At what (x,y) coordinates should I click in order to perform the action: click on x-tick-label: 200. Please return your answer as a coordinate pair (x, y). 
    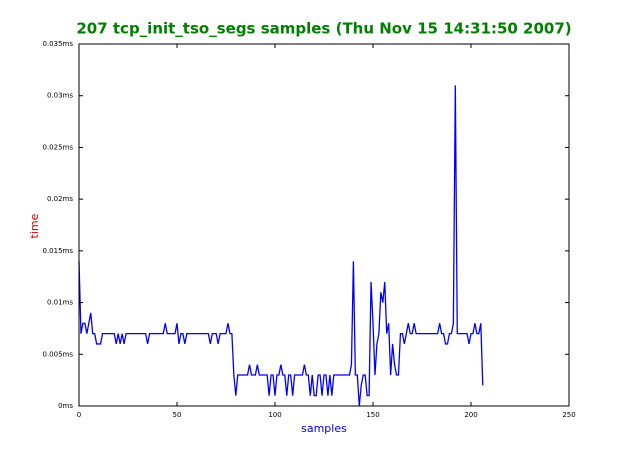
    Looking at the image, I should click on (470, 415).